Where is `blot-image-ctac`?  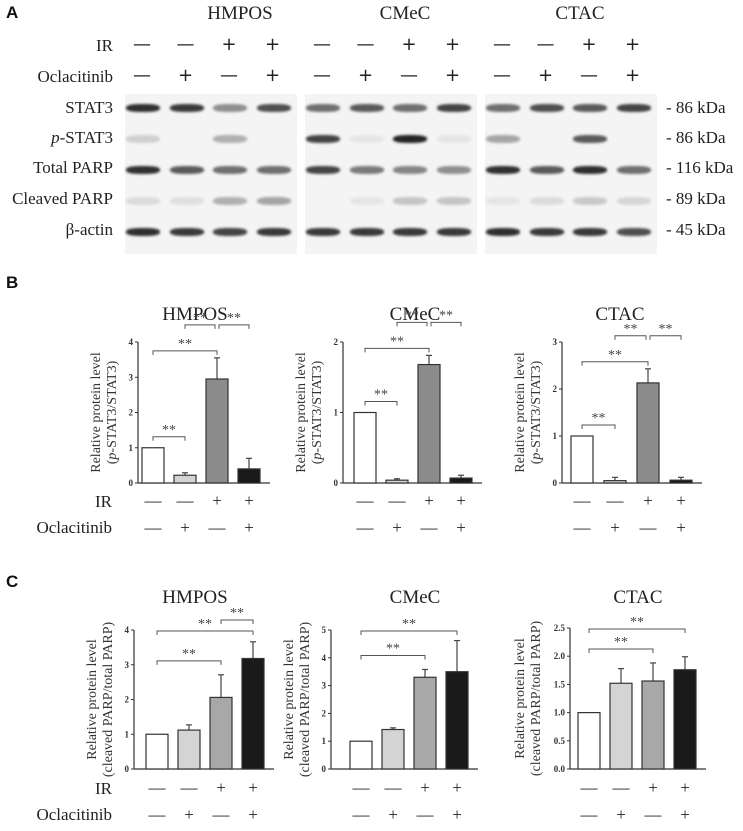 blot-image-ctac is located at coordinates (571, 174).